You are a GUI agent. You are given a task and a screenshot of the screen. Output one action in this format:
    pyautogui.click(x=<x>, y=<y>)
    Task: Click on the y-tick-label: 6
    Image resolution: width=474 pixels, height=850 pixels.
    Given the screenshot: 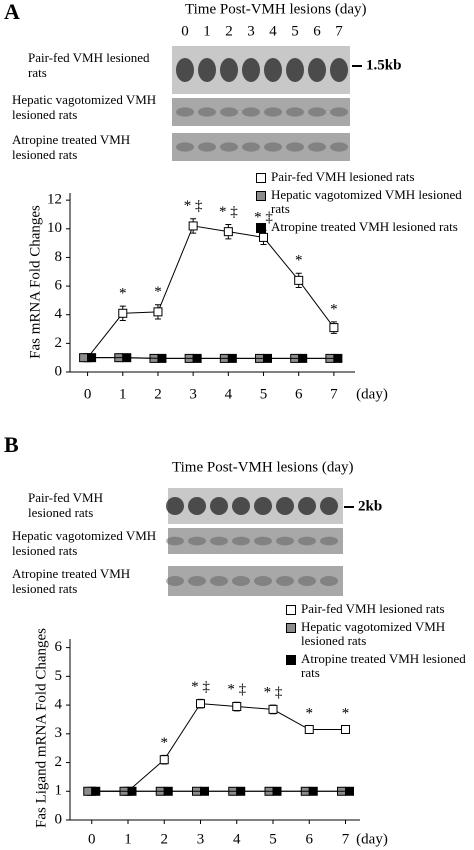 What is the action you would take?
    pyautogui.click(x=59, y=647)
    